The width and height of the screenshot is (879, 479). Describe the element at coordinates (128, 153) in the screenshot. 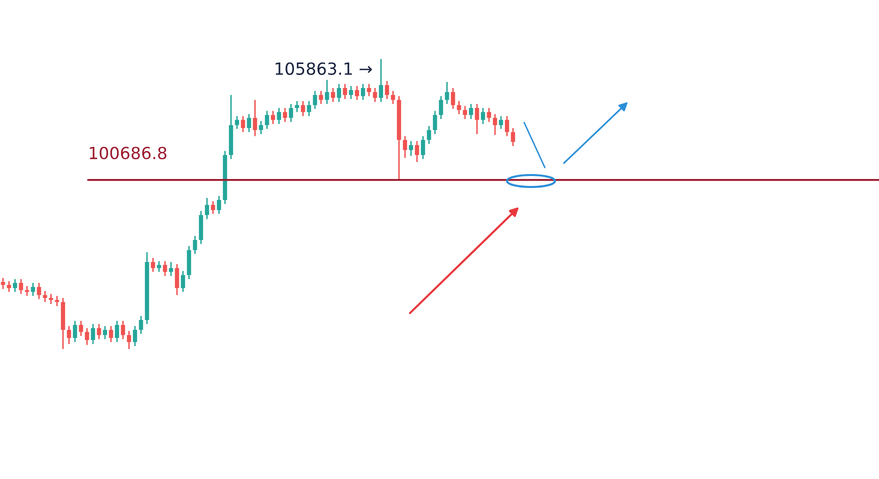

I see `annotation: 100686.8` at that location.